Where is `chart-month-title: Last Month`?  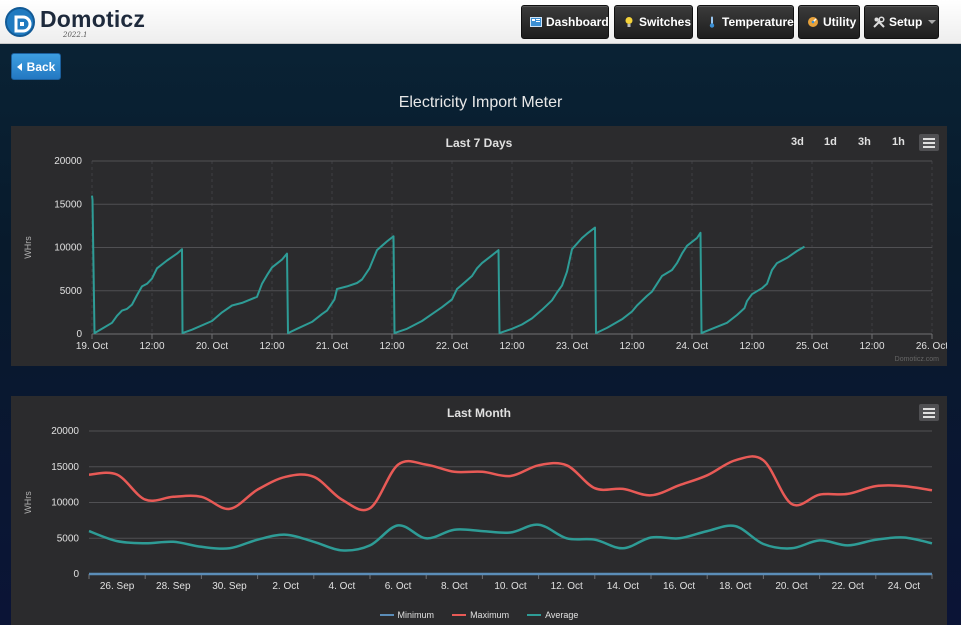 chart-month-title: Last Month is located at coordinates (479, 413).